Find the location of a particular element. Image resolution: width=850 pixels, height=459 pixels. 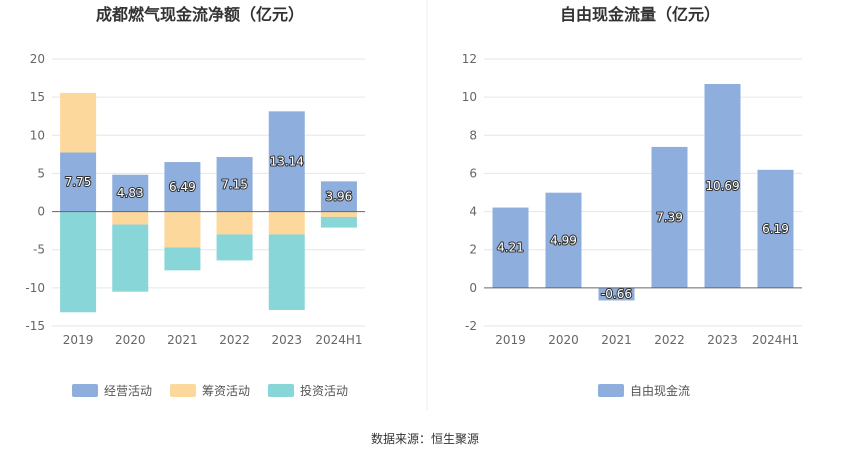

data-label: 13.14 is located at coordinates (287, 161).